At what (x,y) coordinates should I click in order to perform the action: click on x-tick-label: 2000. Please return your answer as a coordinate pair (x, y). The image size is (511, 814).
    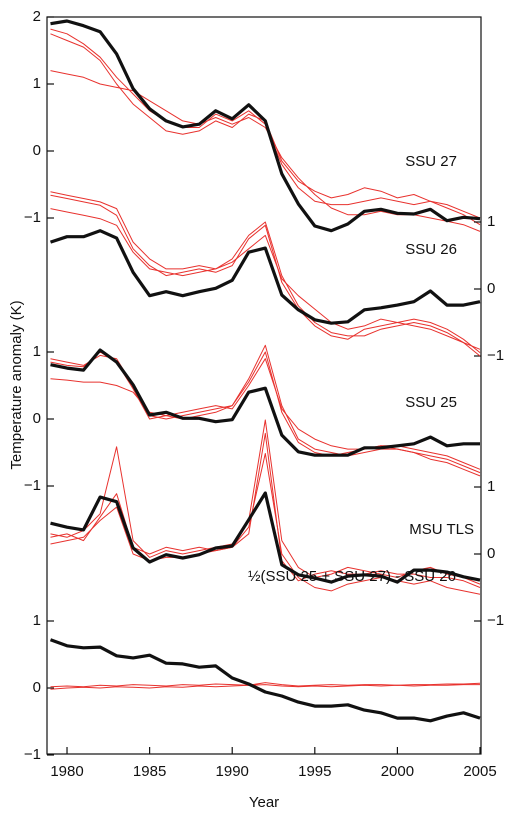
    Looking at the image, I should click on (397, 771).